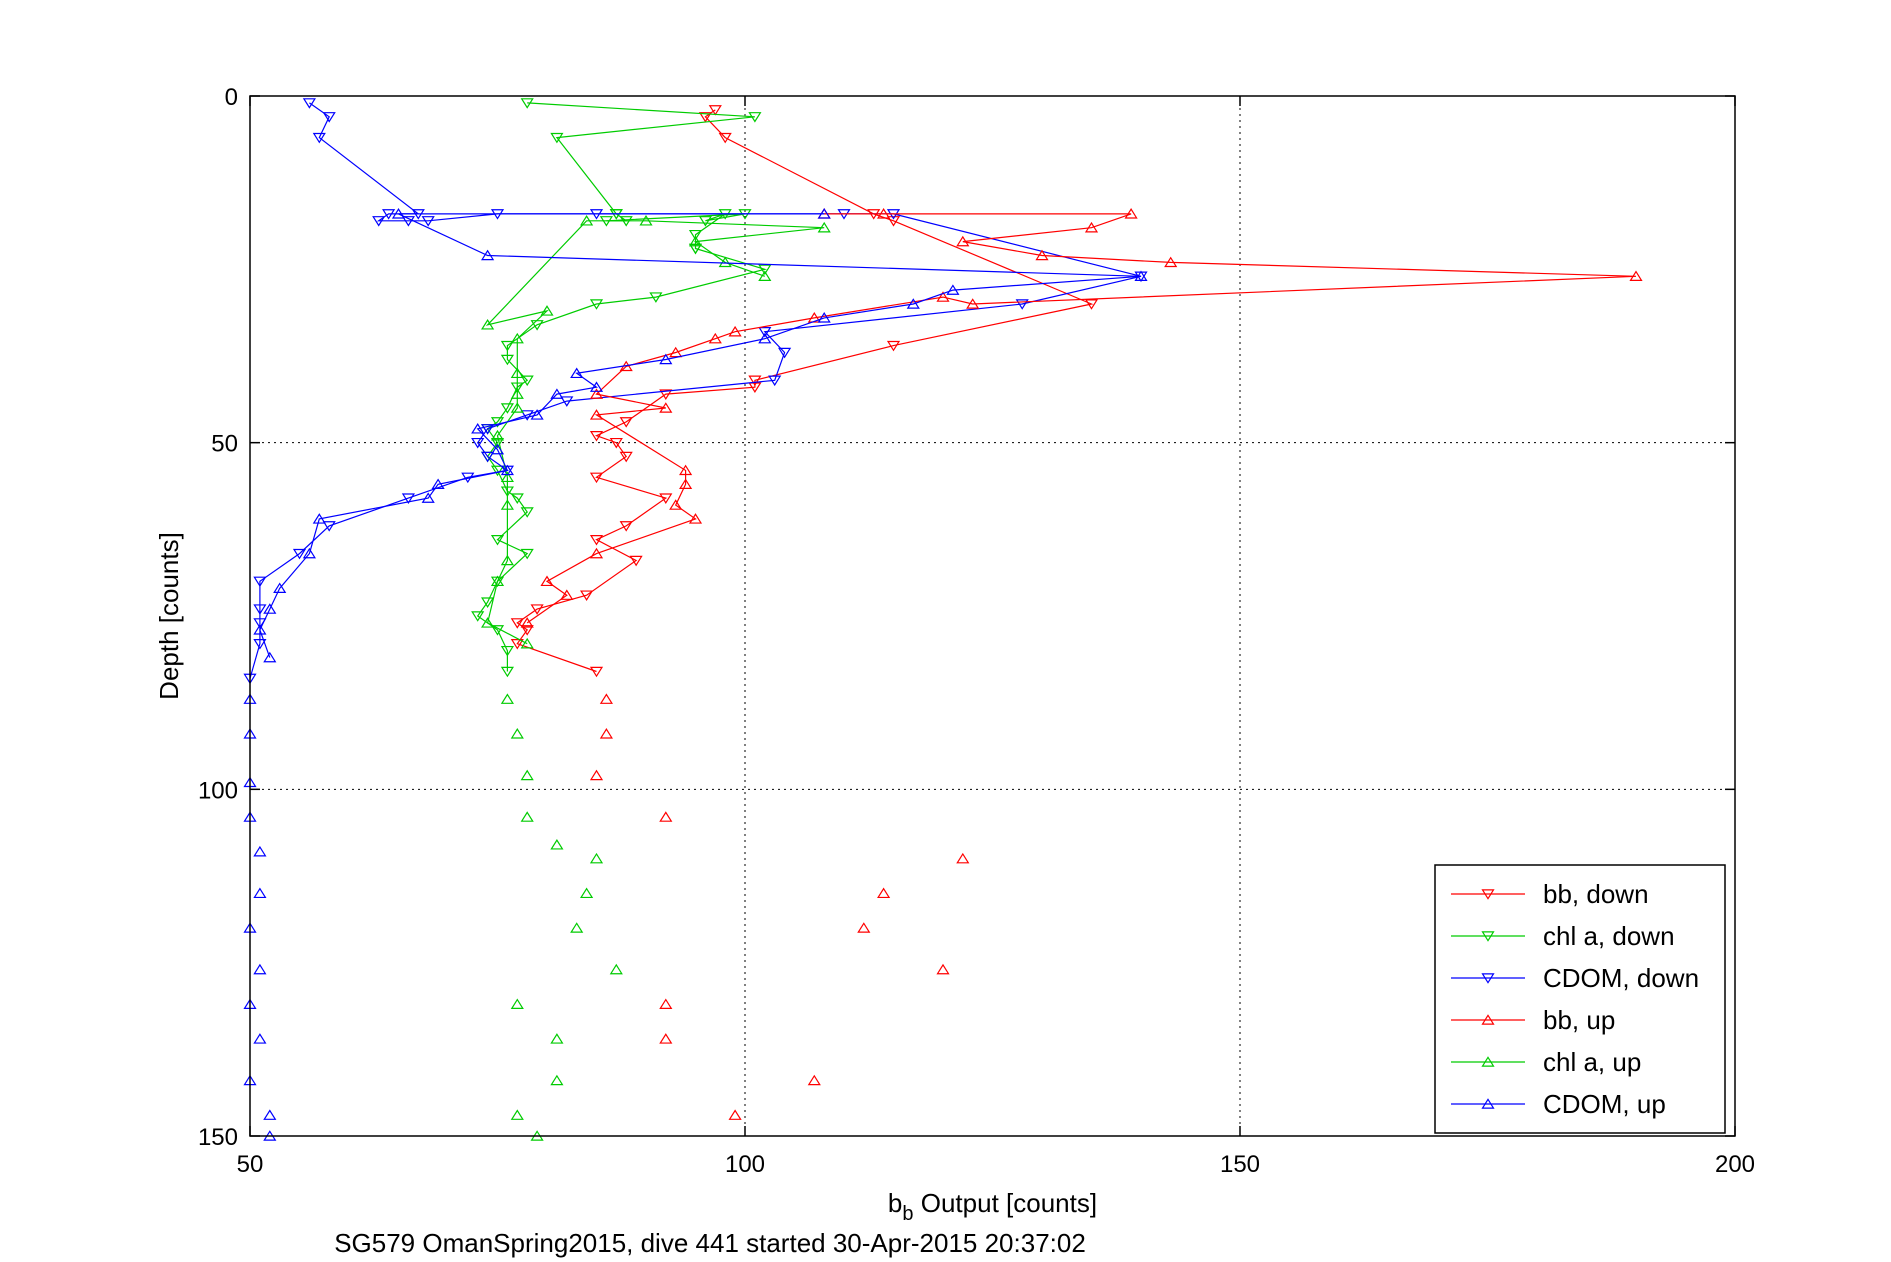 This screenshot has width=1891, height=1262. Describe the element at coordinates (1604, 1104) in the screenshot. I see `legend-entry: CDOM, up` at that location.